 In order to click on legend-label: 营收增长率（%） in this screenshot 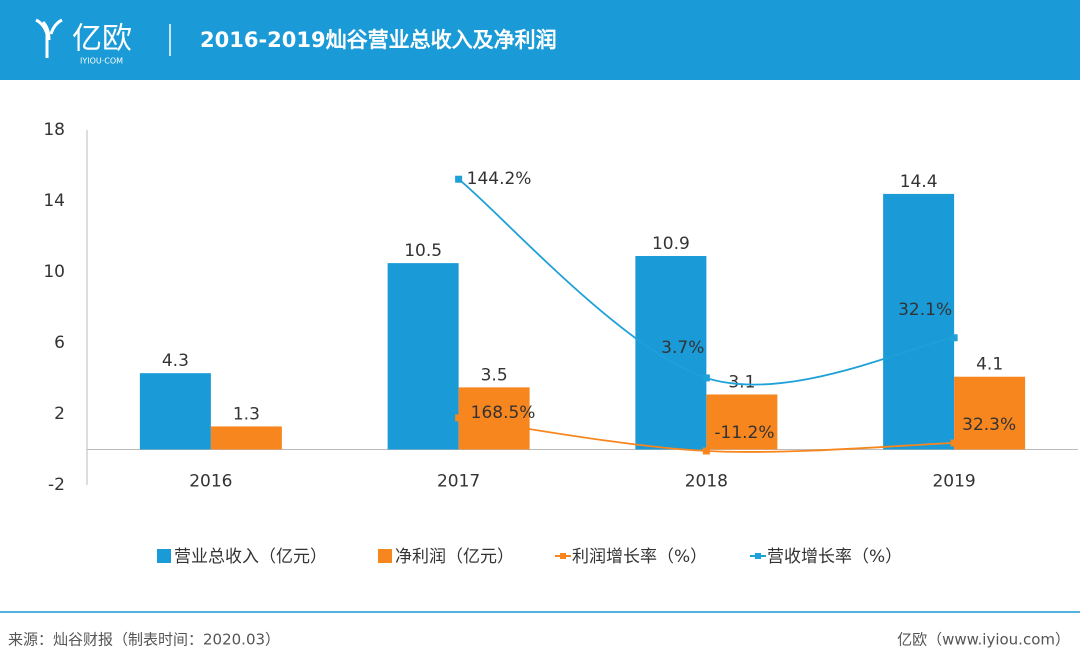, I will do `click(834, 557)`.